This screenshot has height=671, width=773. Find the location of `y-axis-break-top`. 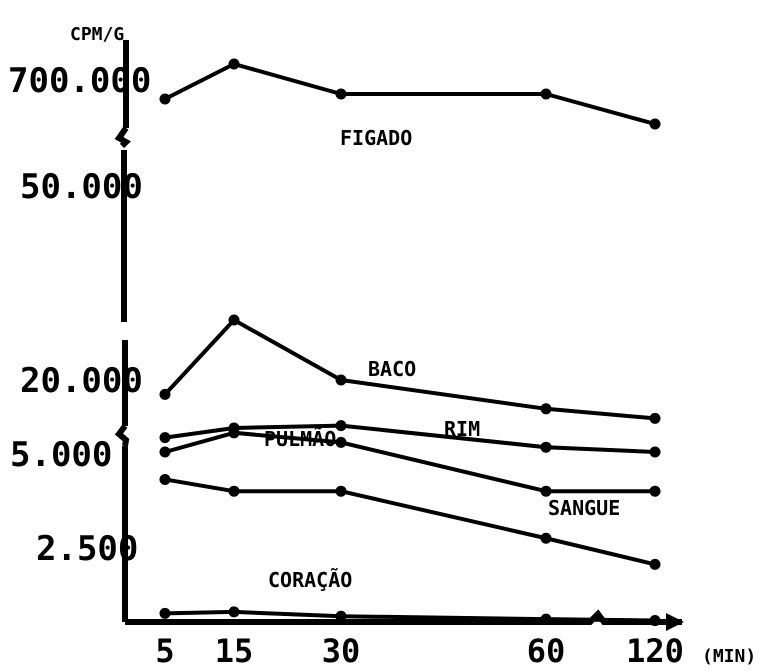

y-axis-break-top is located at coordinates (122, 137).